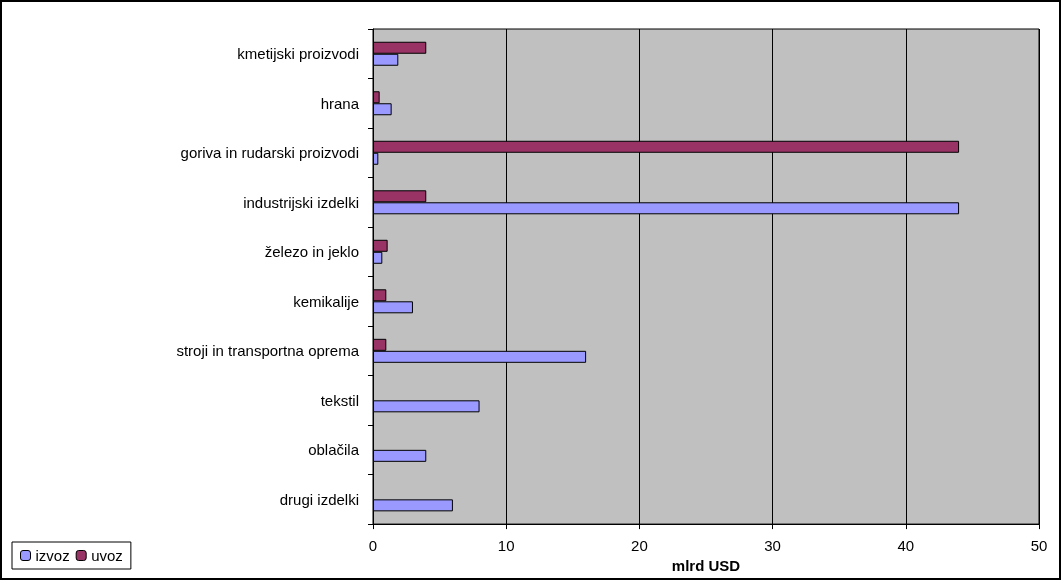  Describe the element at coordinates (334, 450) in the screenshot. I see `y-tick-label: oblačila` at that location.